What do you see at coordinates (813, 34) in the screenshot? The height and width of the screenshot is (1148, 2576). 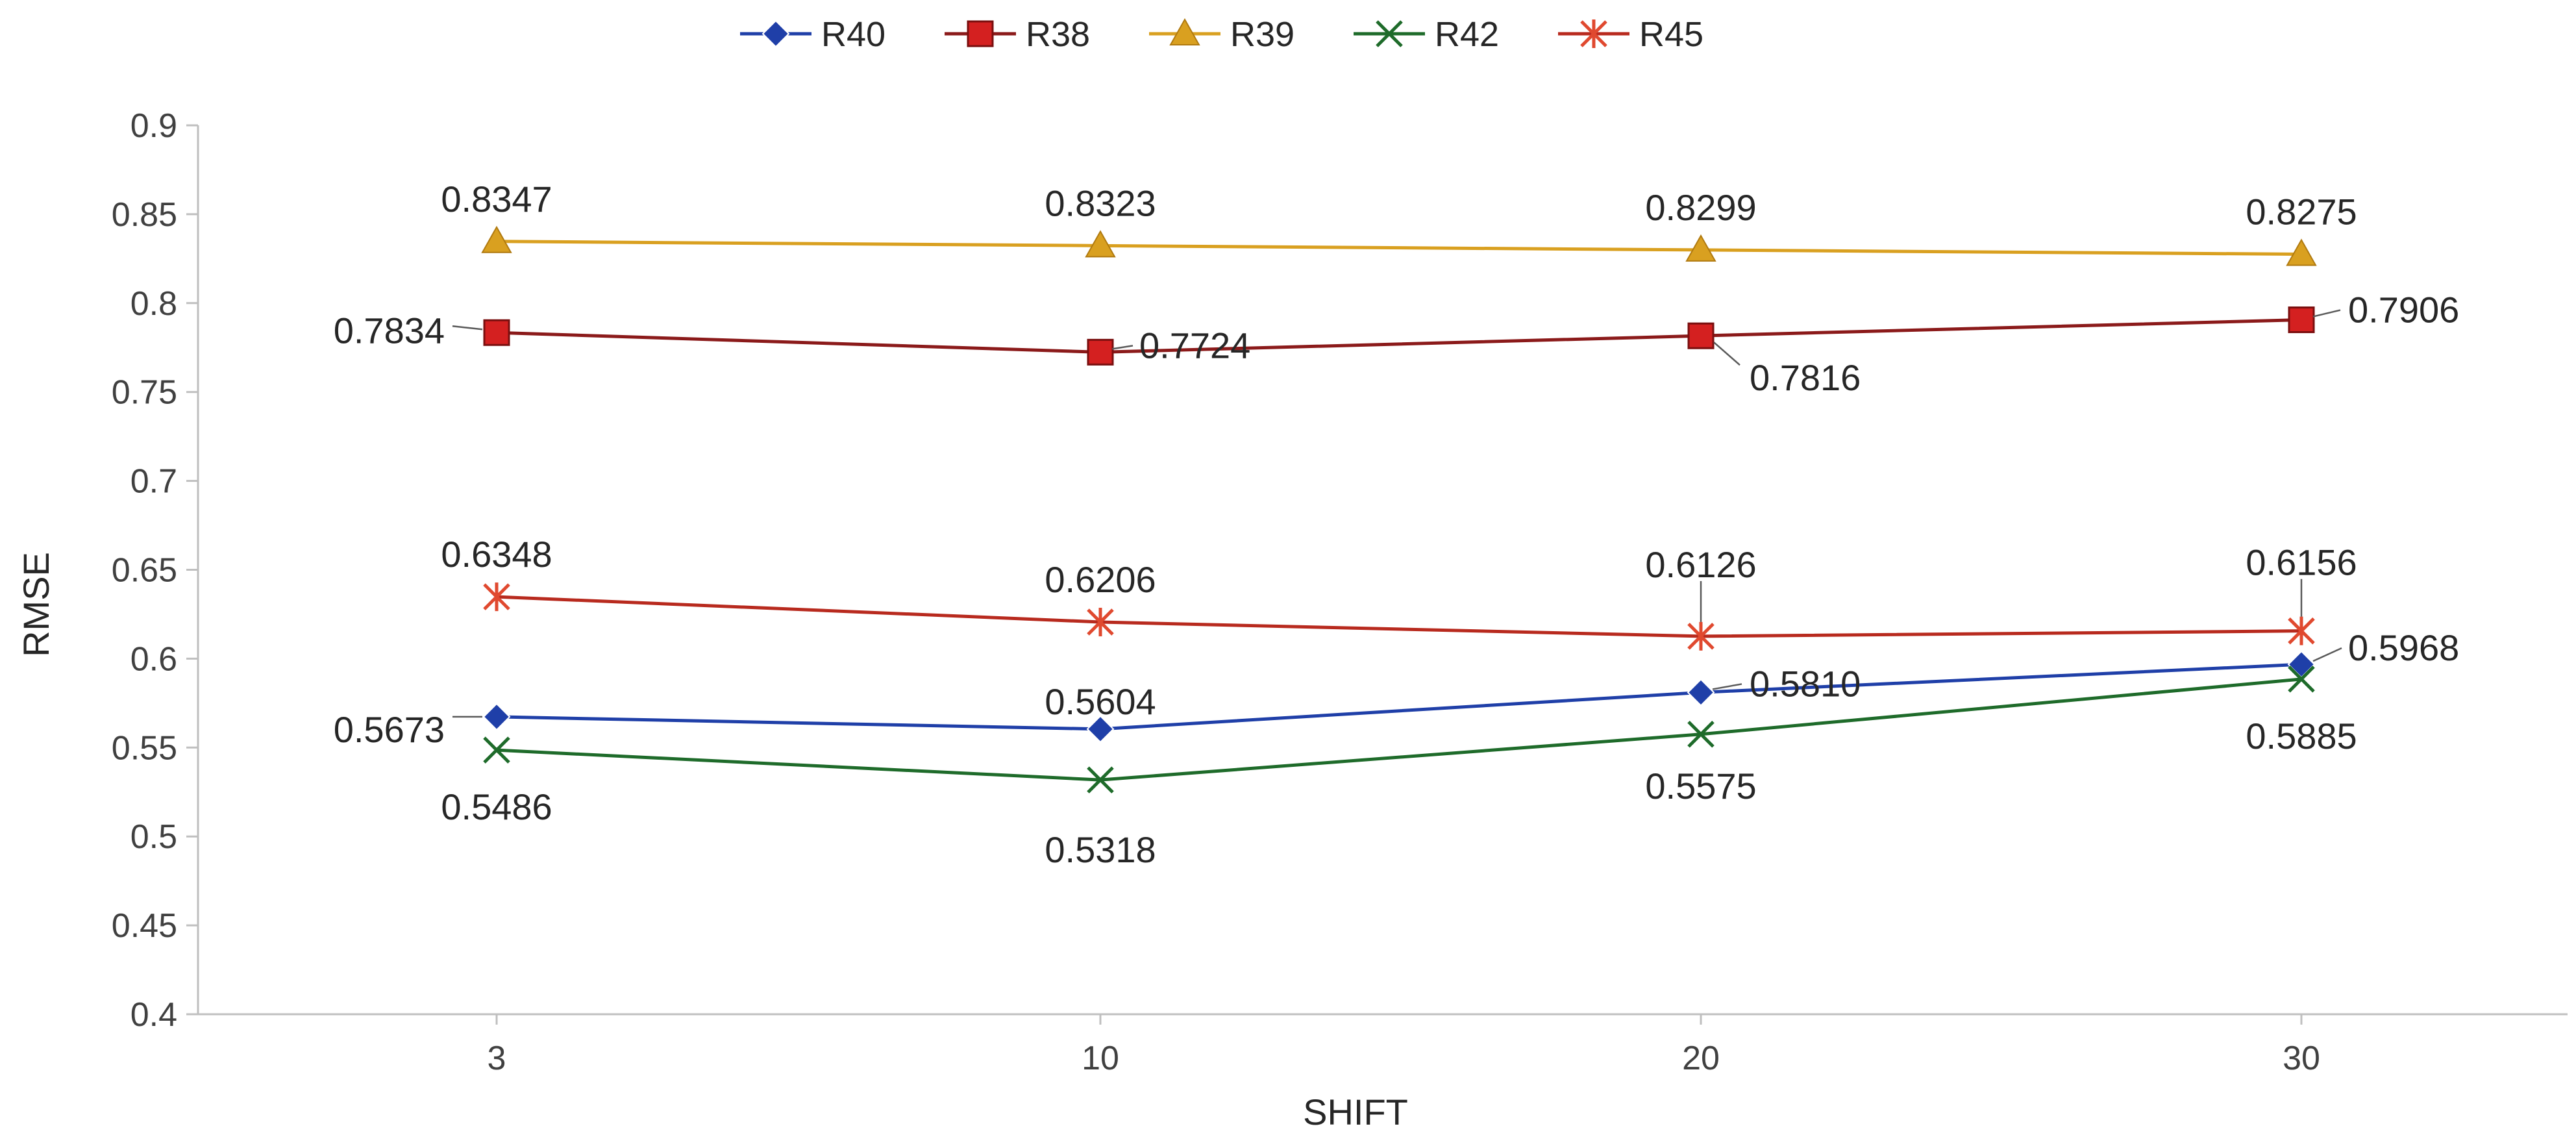 I see `legend-item-r40: R40` at bounding box center [813, 34].